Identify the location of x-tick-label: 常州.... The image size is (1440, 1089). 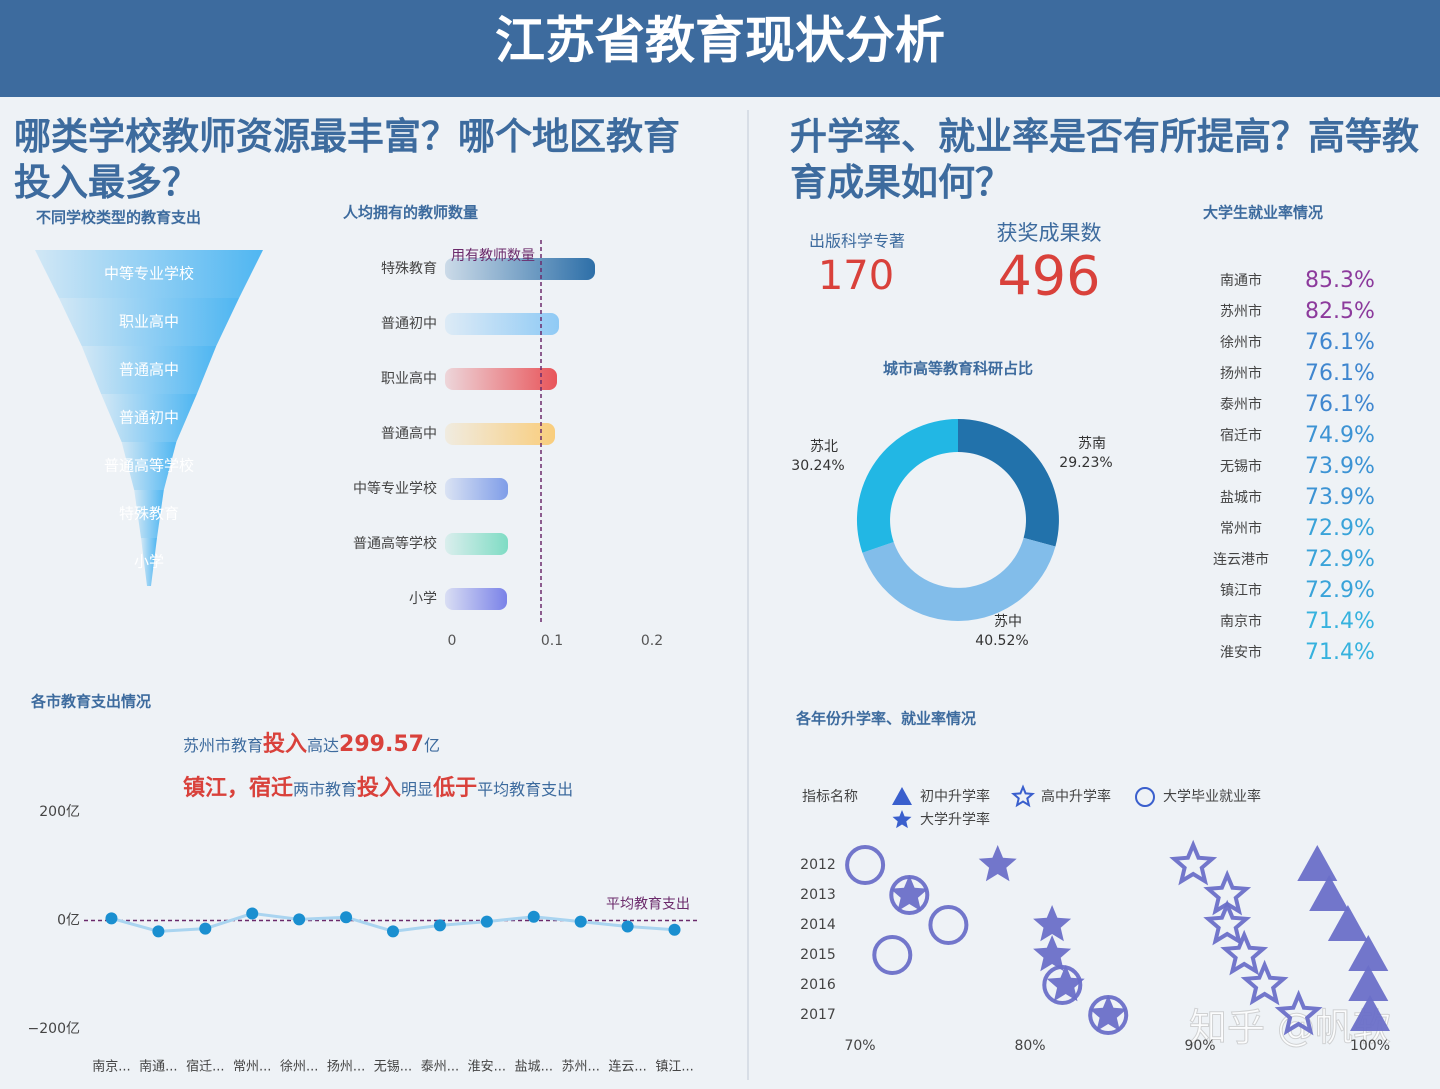
(252, 1067).